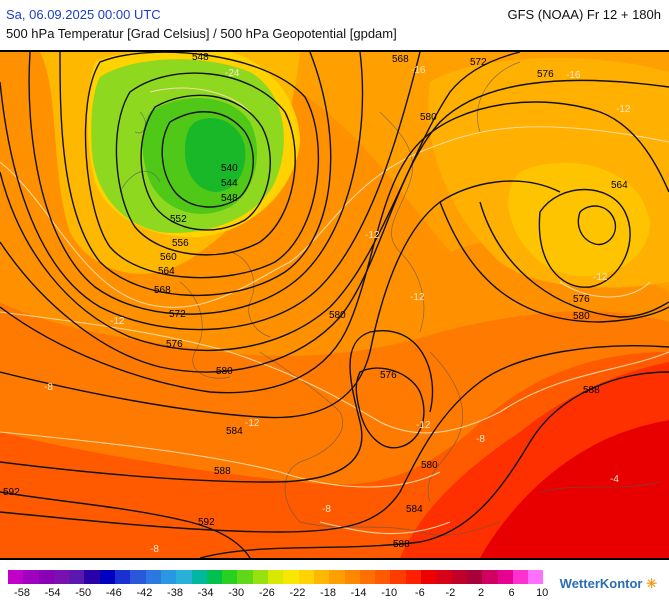  I want to click on legend-tick-label: -18, so click(328, 593).